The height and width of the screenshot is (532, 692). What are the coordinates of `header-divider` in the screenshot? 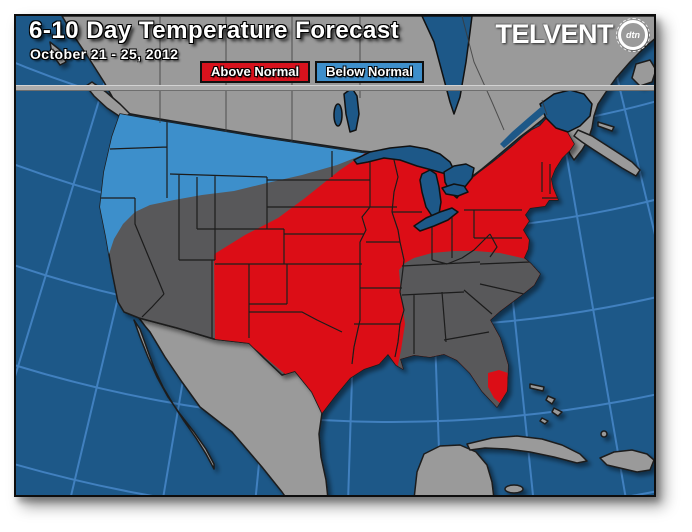 It's located at (335, 88).